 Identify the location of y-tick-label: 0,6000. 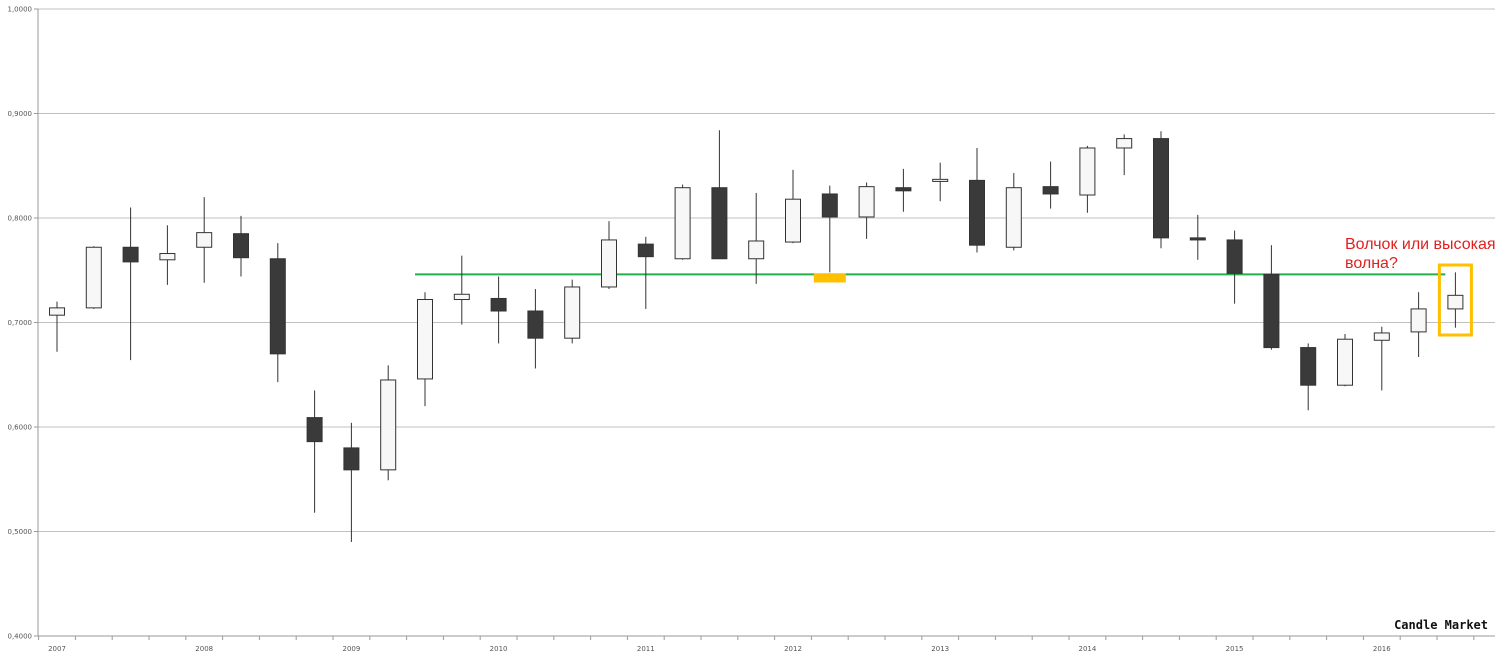
(20, 428).